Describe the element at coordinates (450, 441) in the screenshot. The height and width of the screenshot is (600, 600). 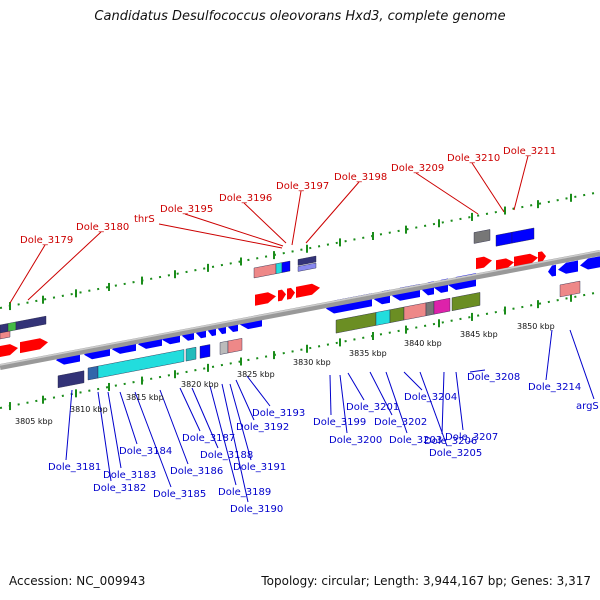
I see `reverse-gene-label: Dole_3206` at that location.